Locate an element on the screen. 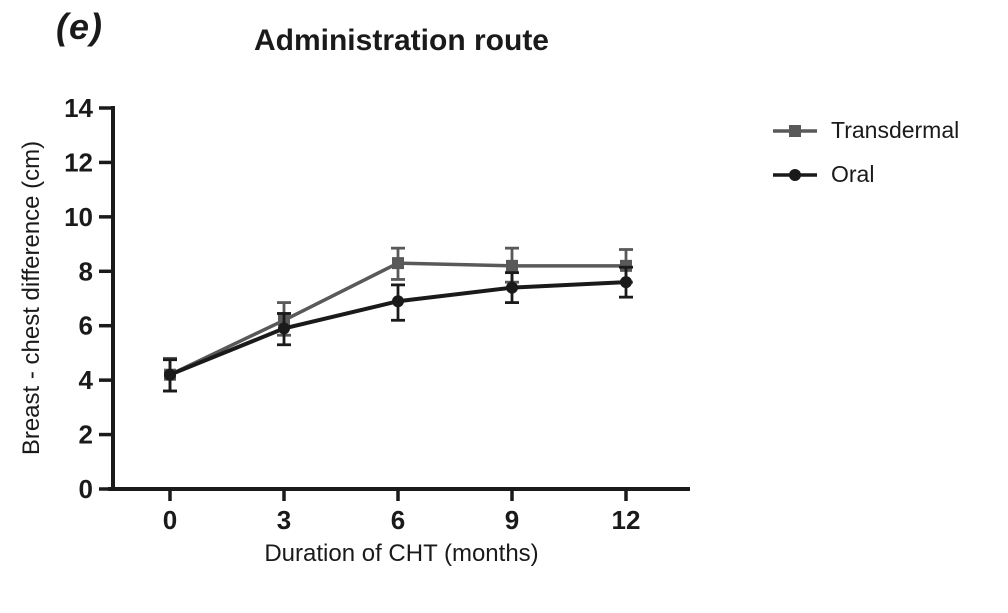  legend-item-oral: Oral is located at coordinates (865, 174).